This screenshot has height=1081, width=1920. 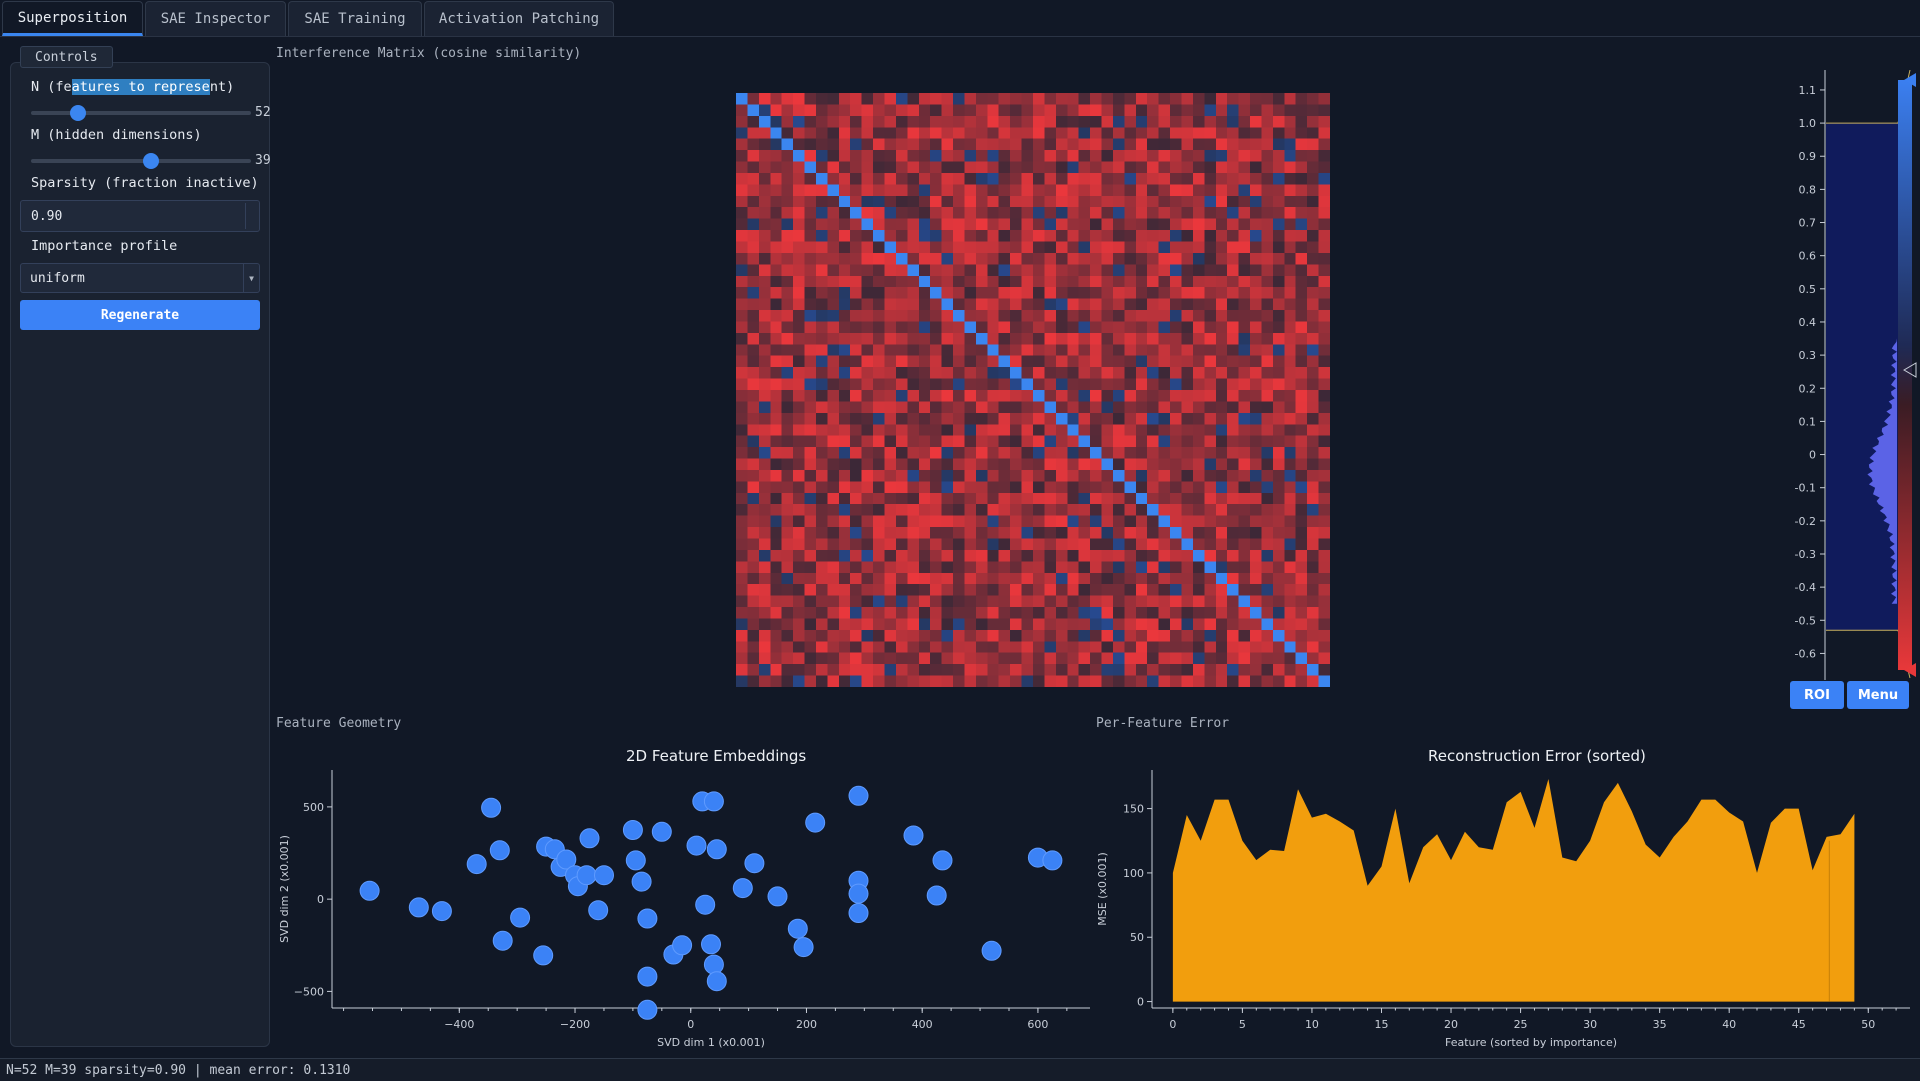 What do you see at coordinates (1590, 1024) in the screenshot?
I see `x-tick-label: 30` at bounding box center [1590, 1024].